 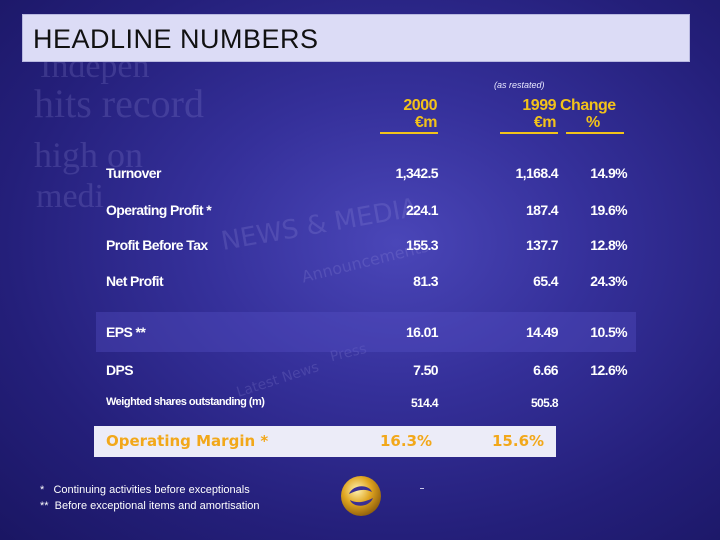 I want to click on col-2000-year: 2000, so click(x=420, y=105).